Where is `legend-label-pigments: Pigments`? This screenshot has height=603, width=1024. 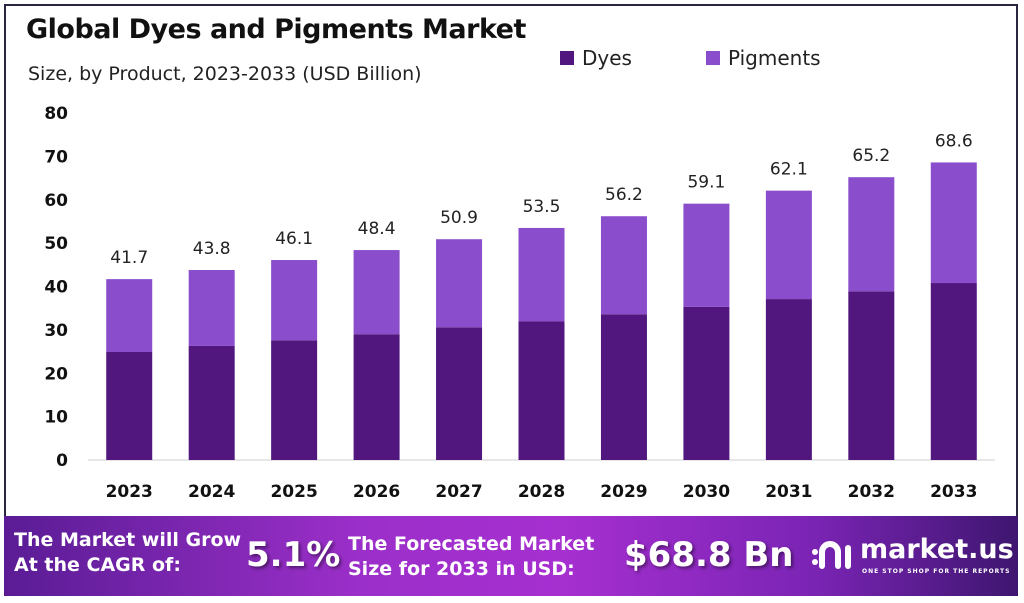
legend-label-pigments: Pigments is located at coordinates (774, 58).